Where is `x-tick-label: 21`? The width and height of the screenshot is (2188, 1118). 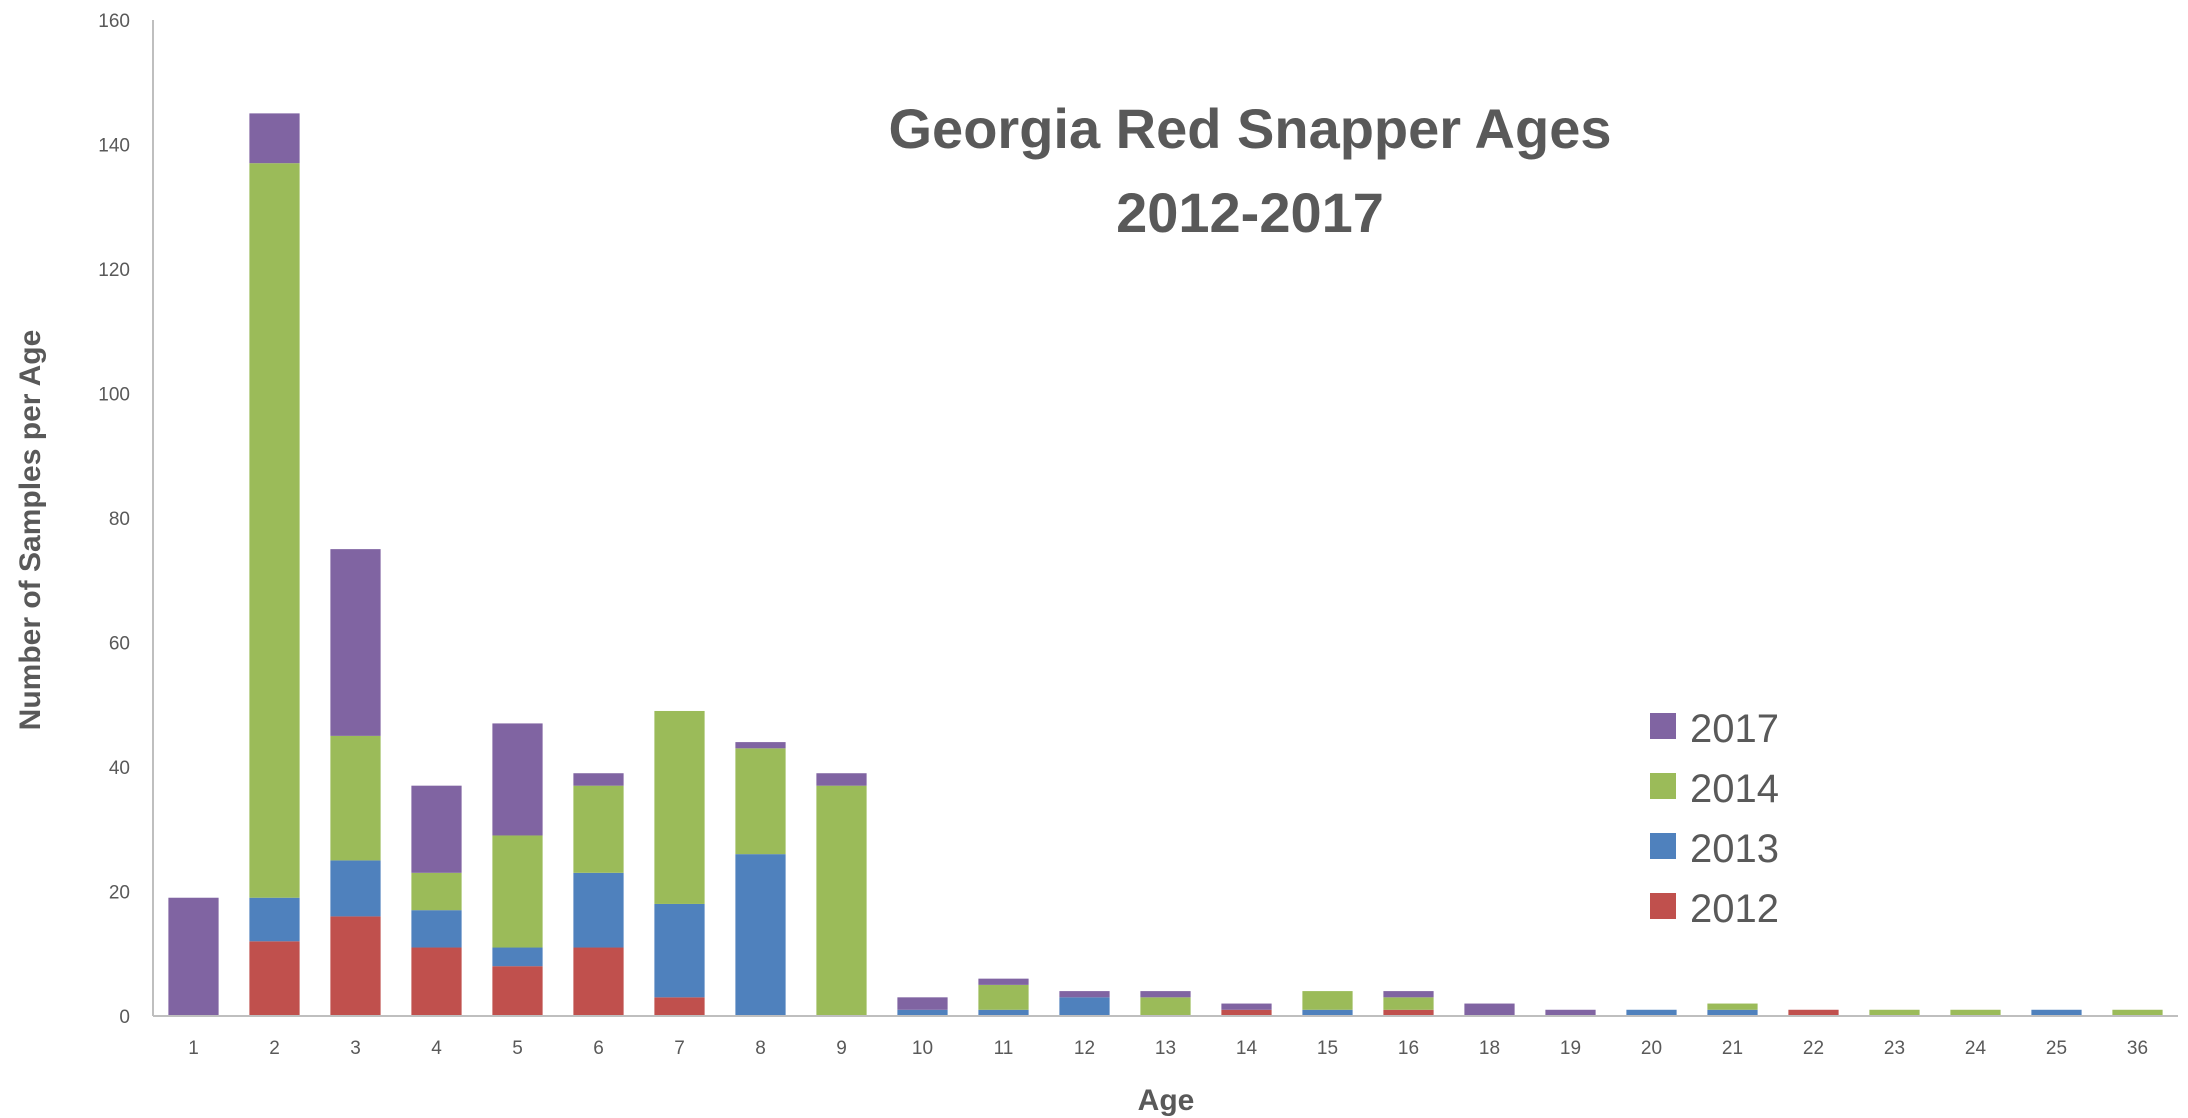 x-tick-label: 21 is located at coordinates (1732, 1048).